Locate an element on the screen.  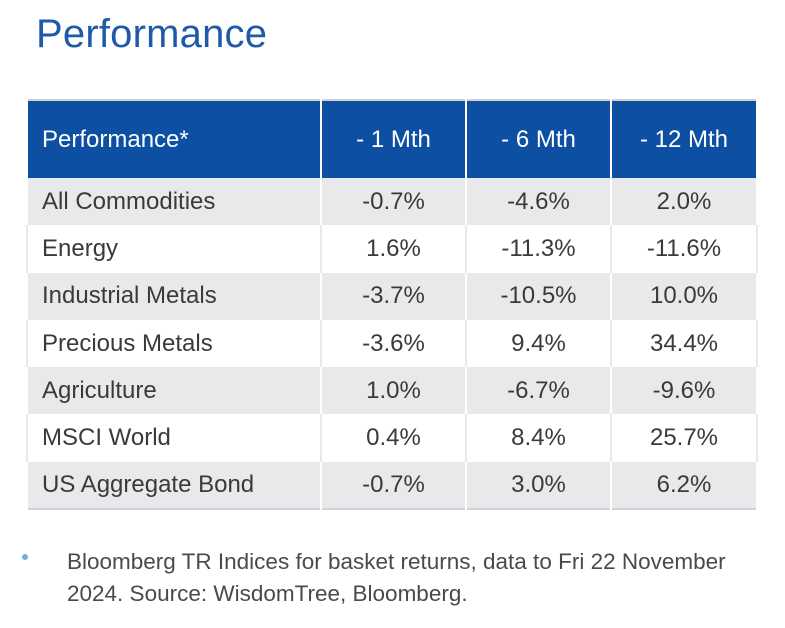
table-row: Energy 1.6% -11.3% -11.6% is located at coordinates (392, 249).